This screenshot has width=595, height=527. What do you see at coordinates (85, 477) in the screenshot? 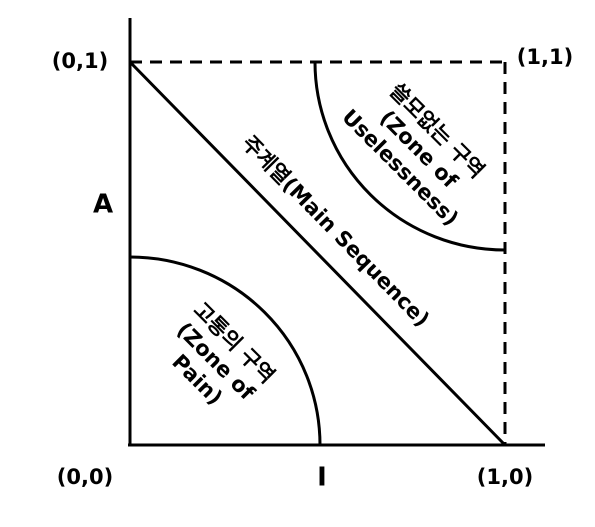
I see `corner-label: (0,0)` at bounding box center [85, 477].